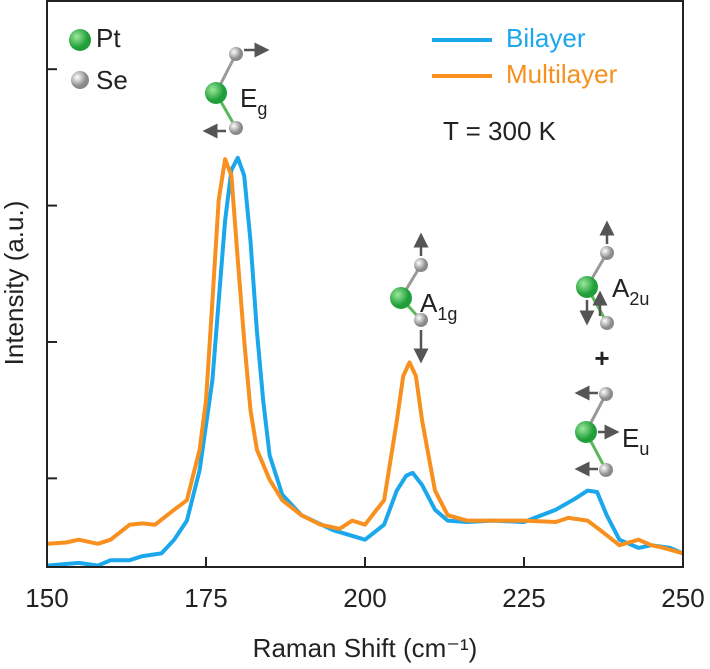 This screenshot has width=710, height=669. What do you see at coordinates (601, 358) in the screenshot?
I see `annotation: +` at bounding box center [601, 358].